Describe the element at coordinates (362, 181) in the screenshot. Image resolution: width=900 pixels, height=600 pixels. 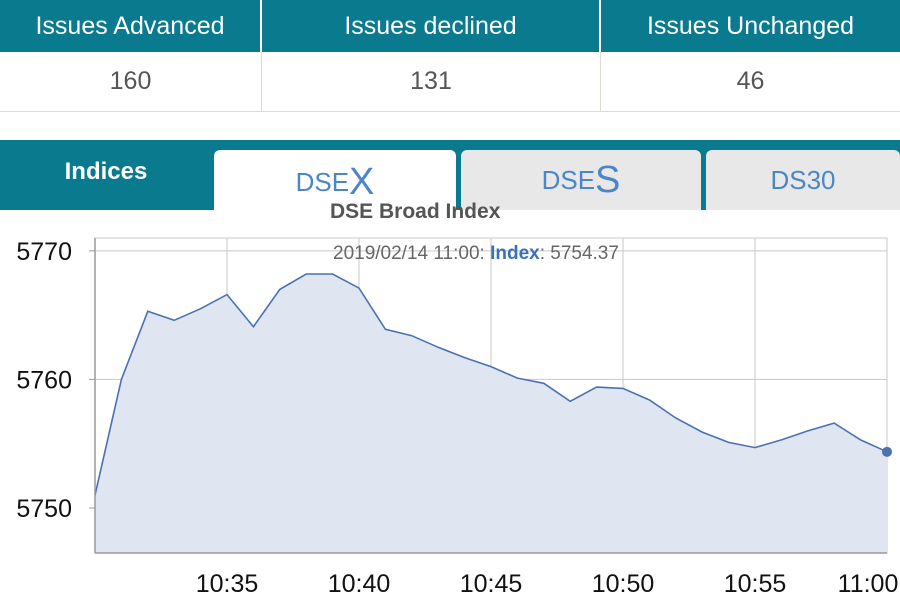
I see `tab-dsex-suffix: X` at that location.